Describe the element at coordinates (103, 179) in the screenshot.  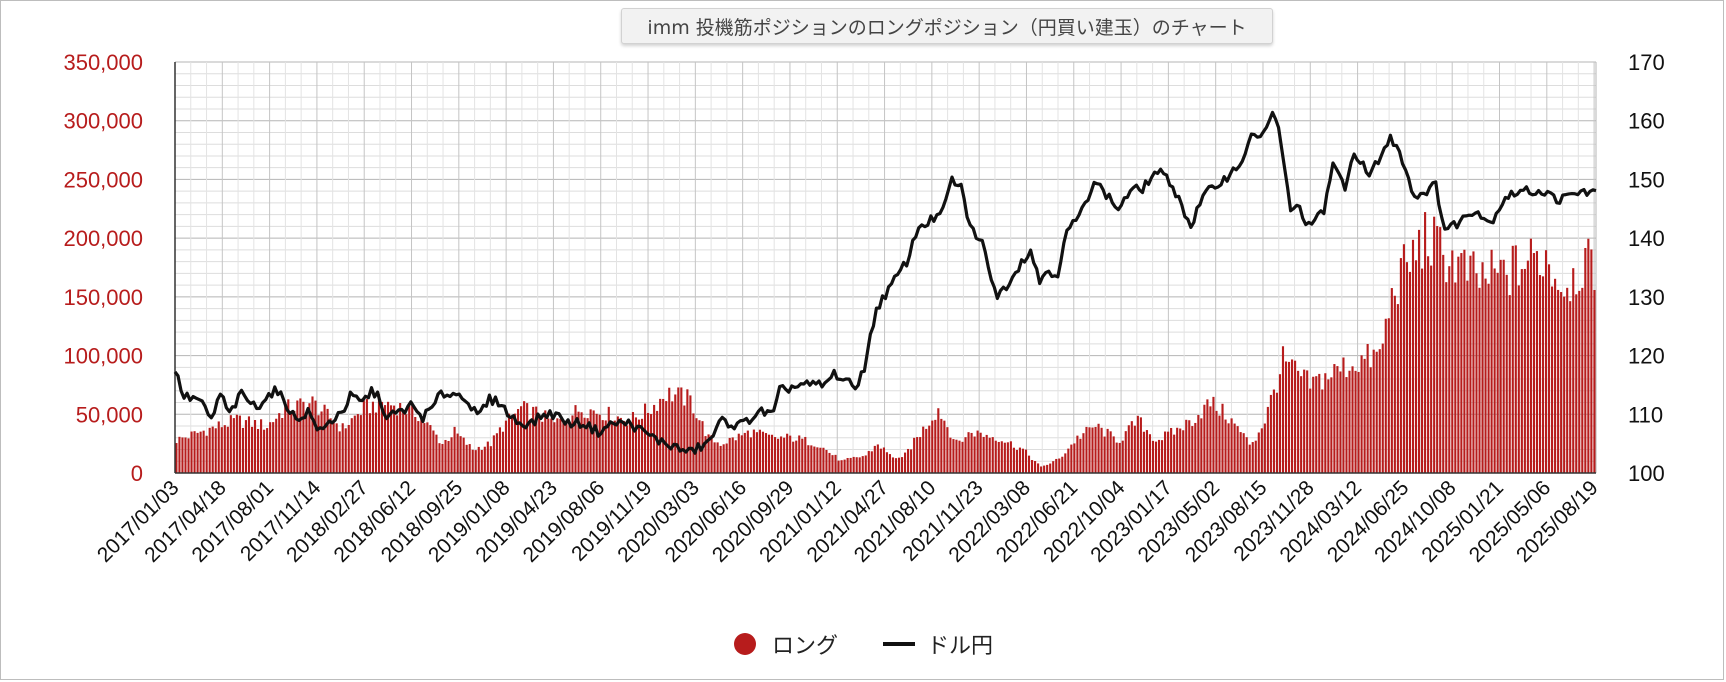
I see `y-left-tick-label: 250,000` at that location.